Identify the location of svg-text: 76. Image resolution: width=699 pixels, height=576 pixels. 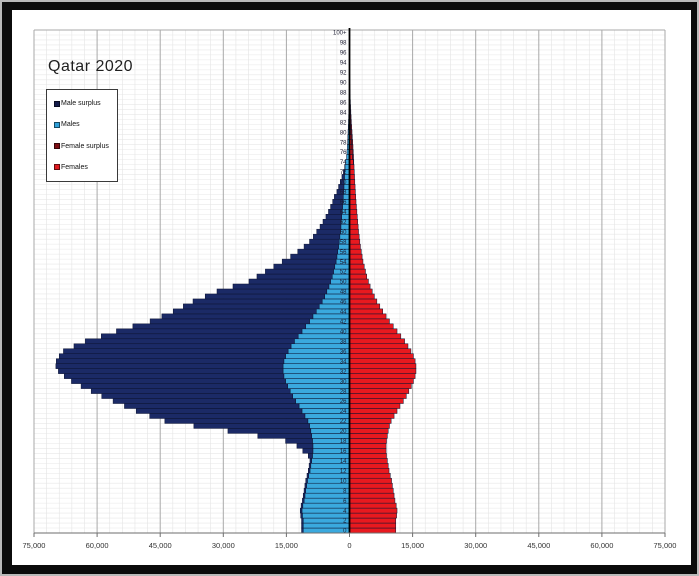
(343, 153).